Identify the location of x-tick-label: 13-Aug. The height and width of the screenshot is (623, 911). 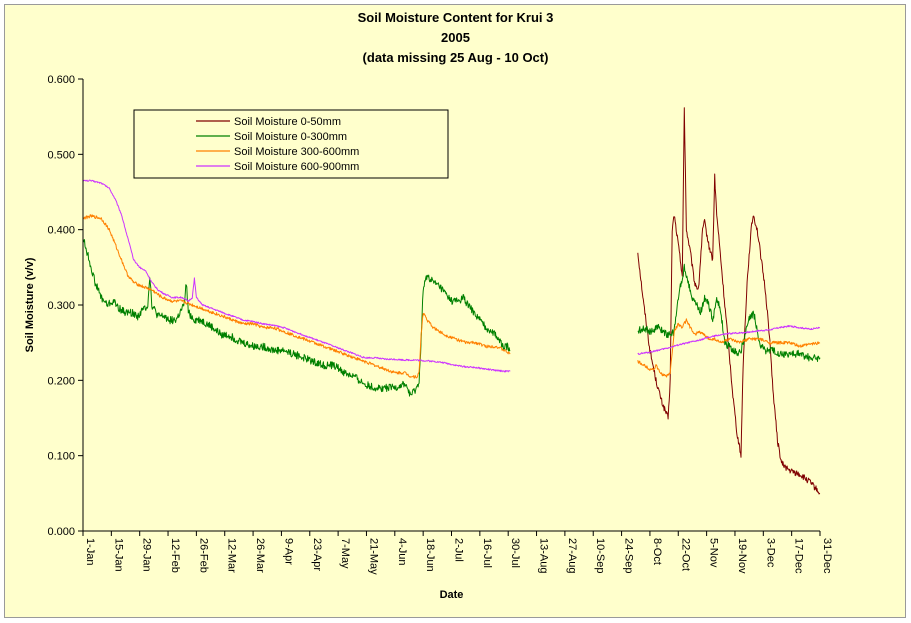
(544, 555).